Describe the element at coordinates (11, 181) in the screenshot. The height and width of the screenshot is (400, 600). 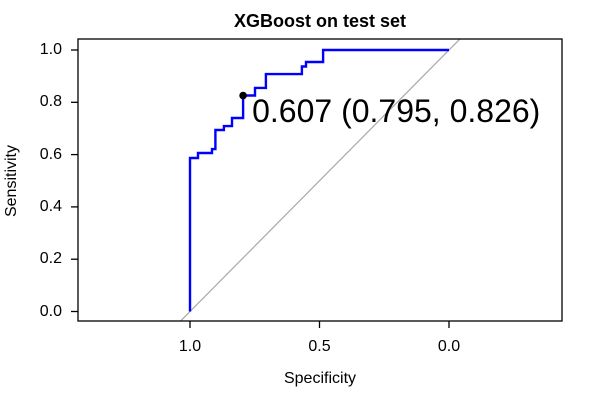
I see `y-axis-label: Sensitivity` at that location.